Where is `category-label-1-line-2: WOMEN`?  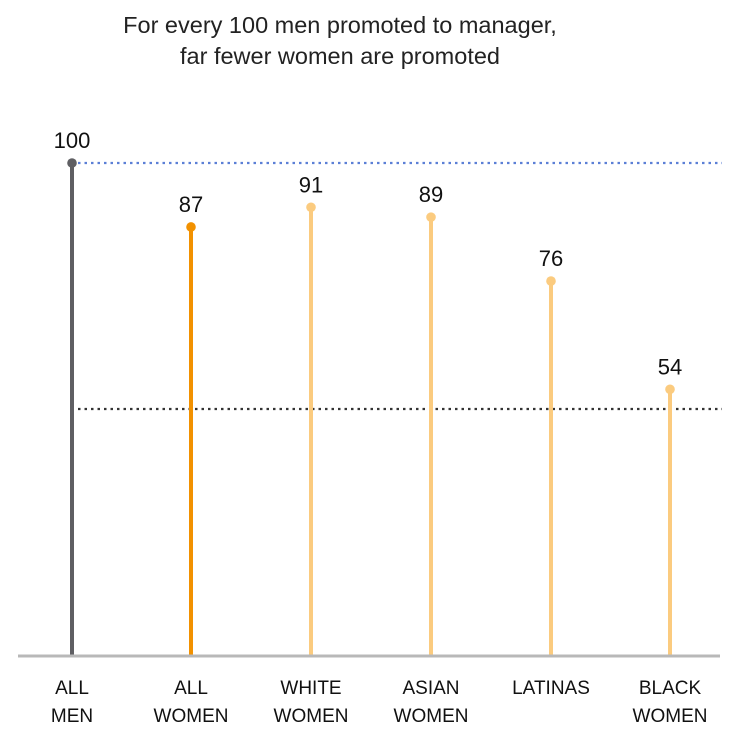
category-label-1-line-2: WOMEN is located at coordinates (191, 716).